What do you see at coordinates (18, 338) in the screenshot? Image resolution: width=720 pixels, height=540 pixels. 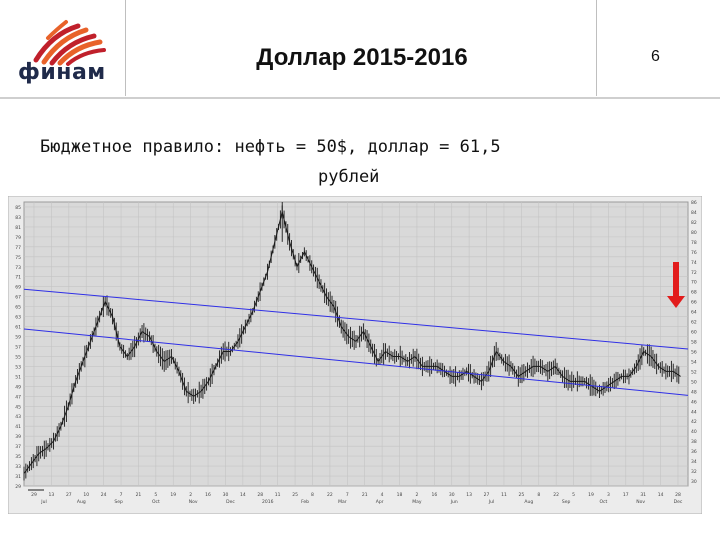 I see `y-tick-left: 59` at bounding box center [18, 338].